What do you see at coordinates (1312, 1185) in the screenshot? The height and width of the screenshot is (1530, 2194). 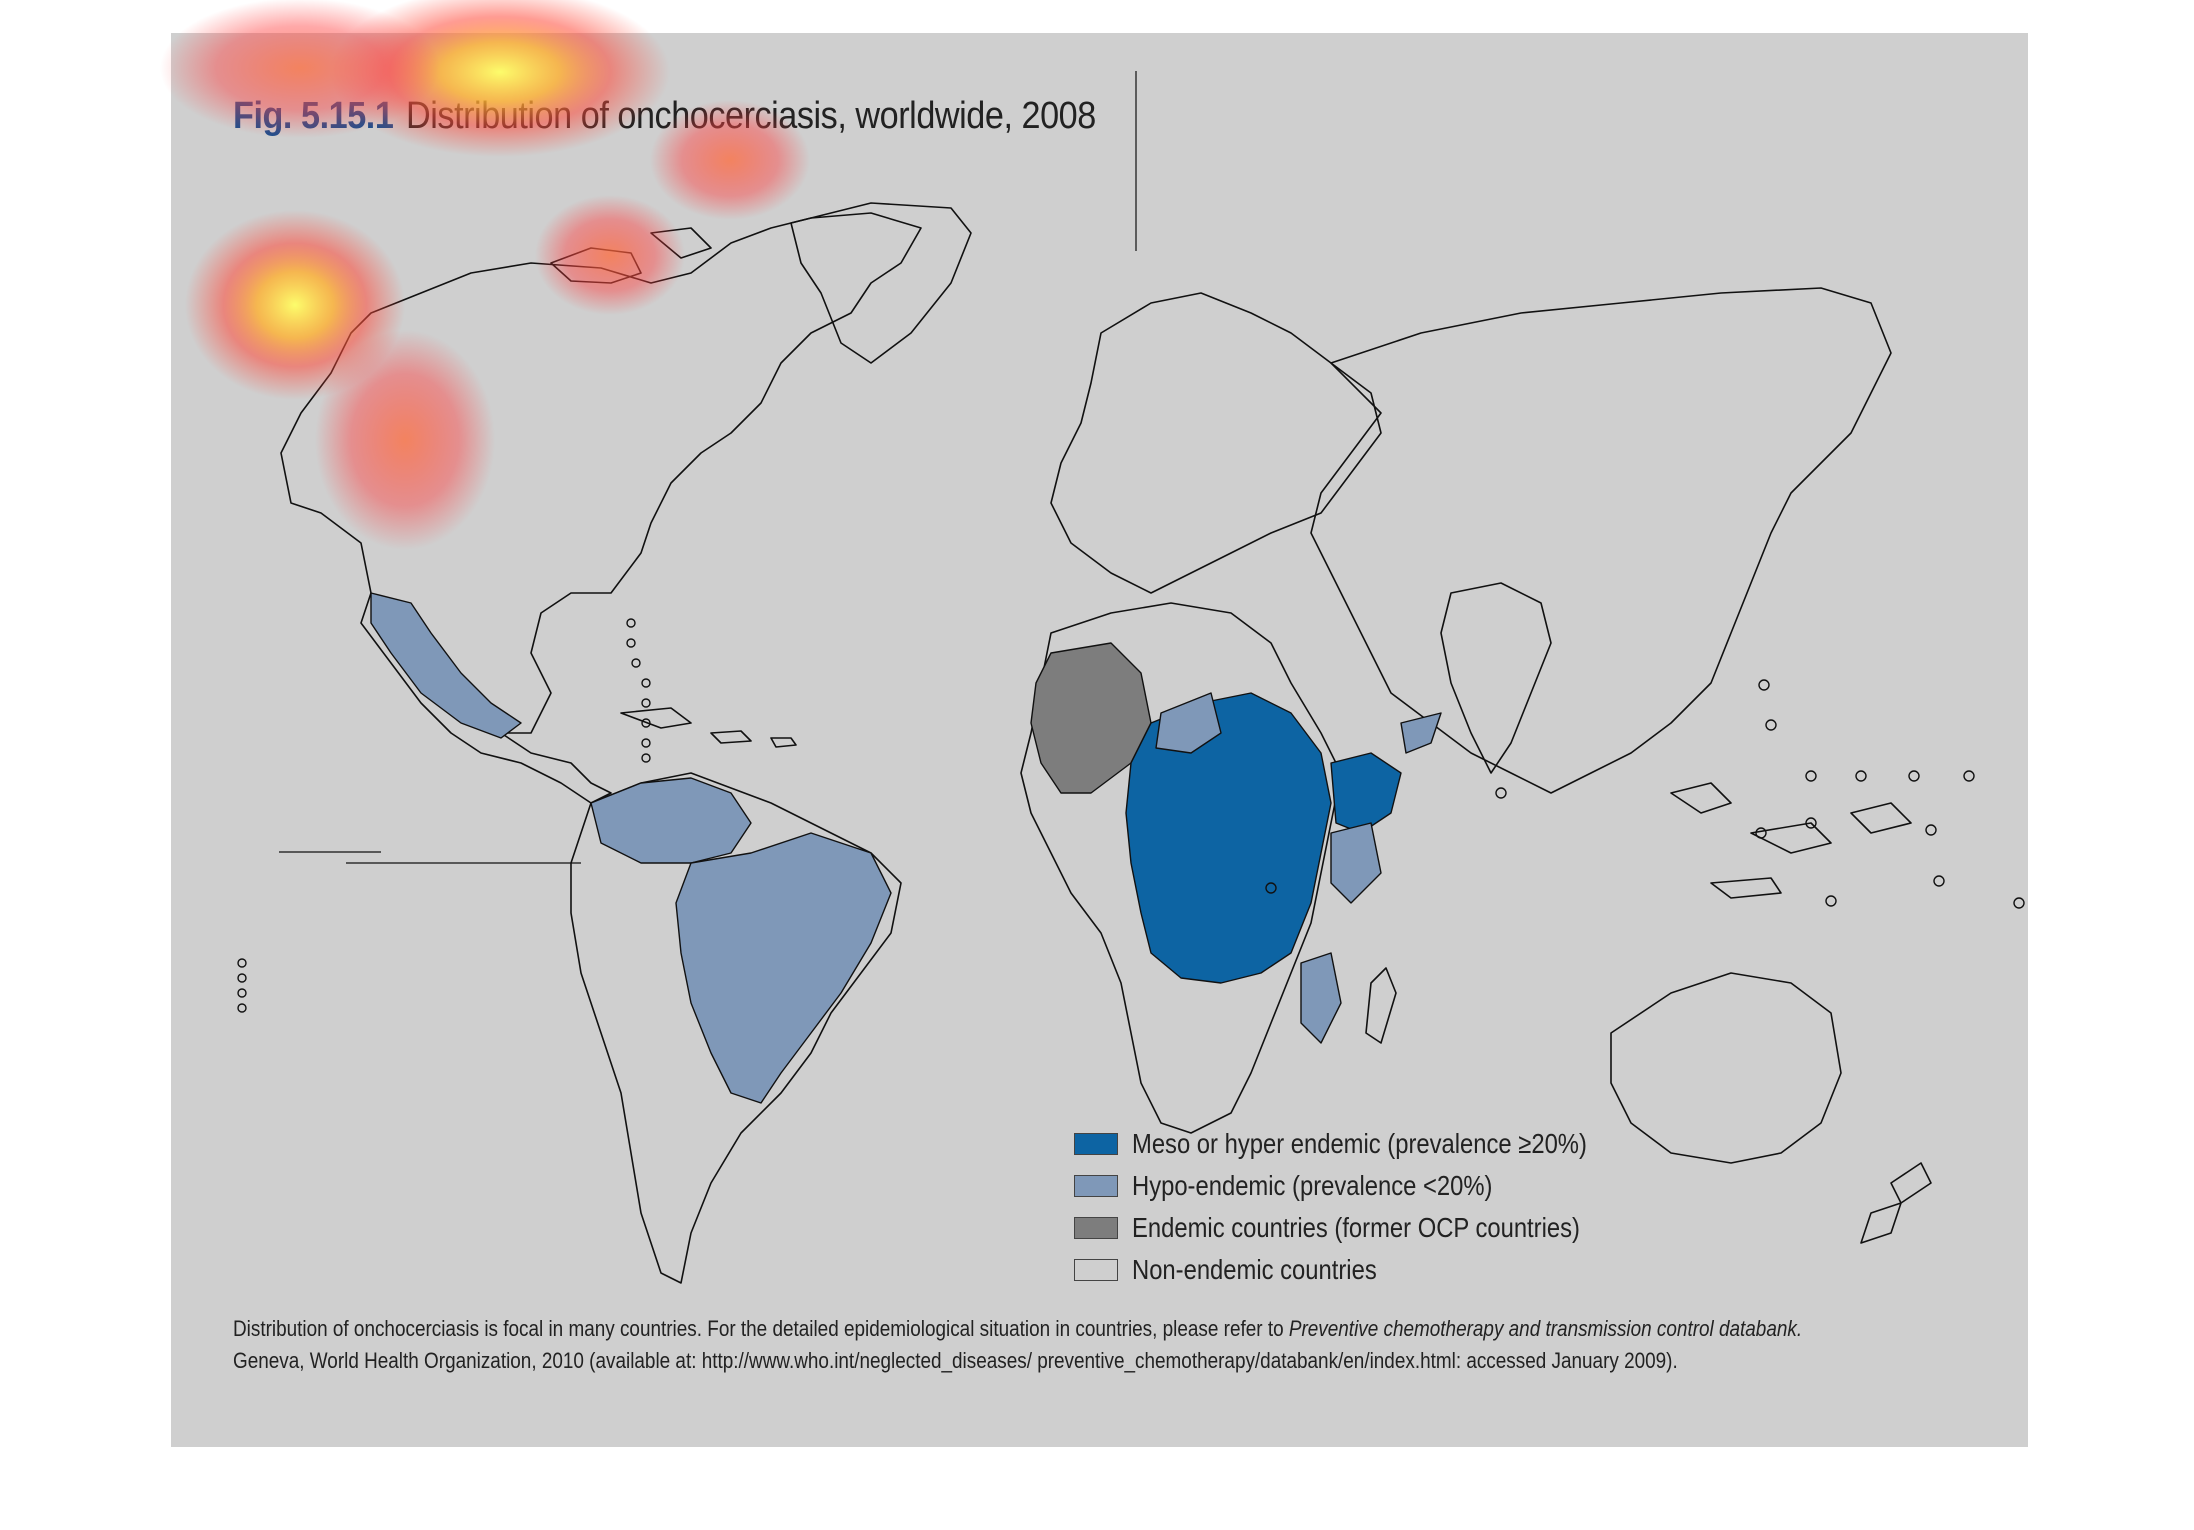 I see `legend-label-hypo: Hypo-endemic (prevalence <20%)` at bounding box center [1312, 1185].